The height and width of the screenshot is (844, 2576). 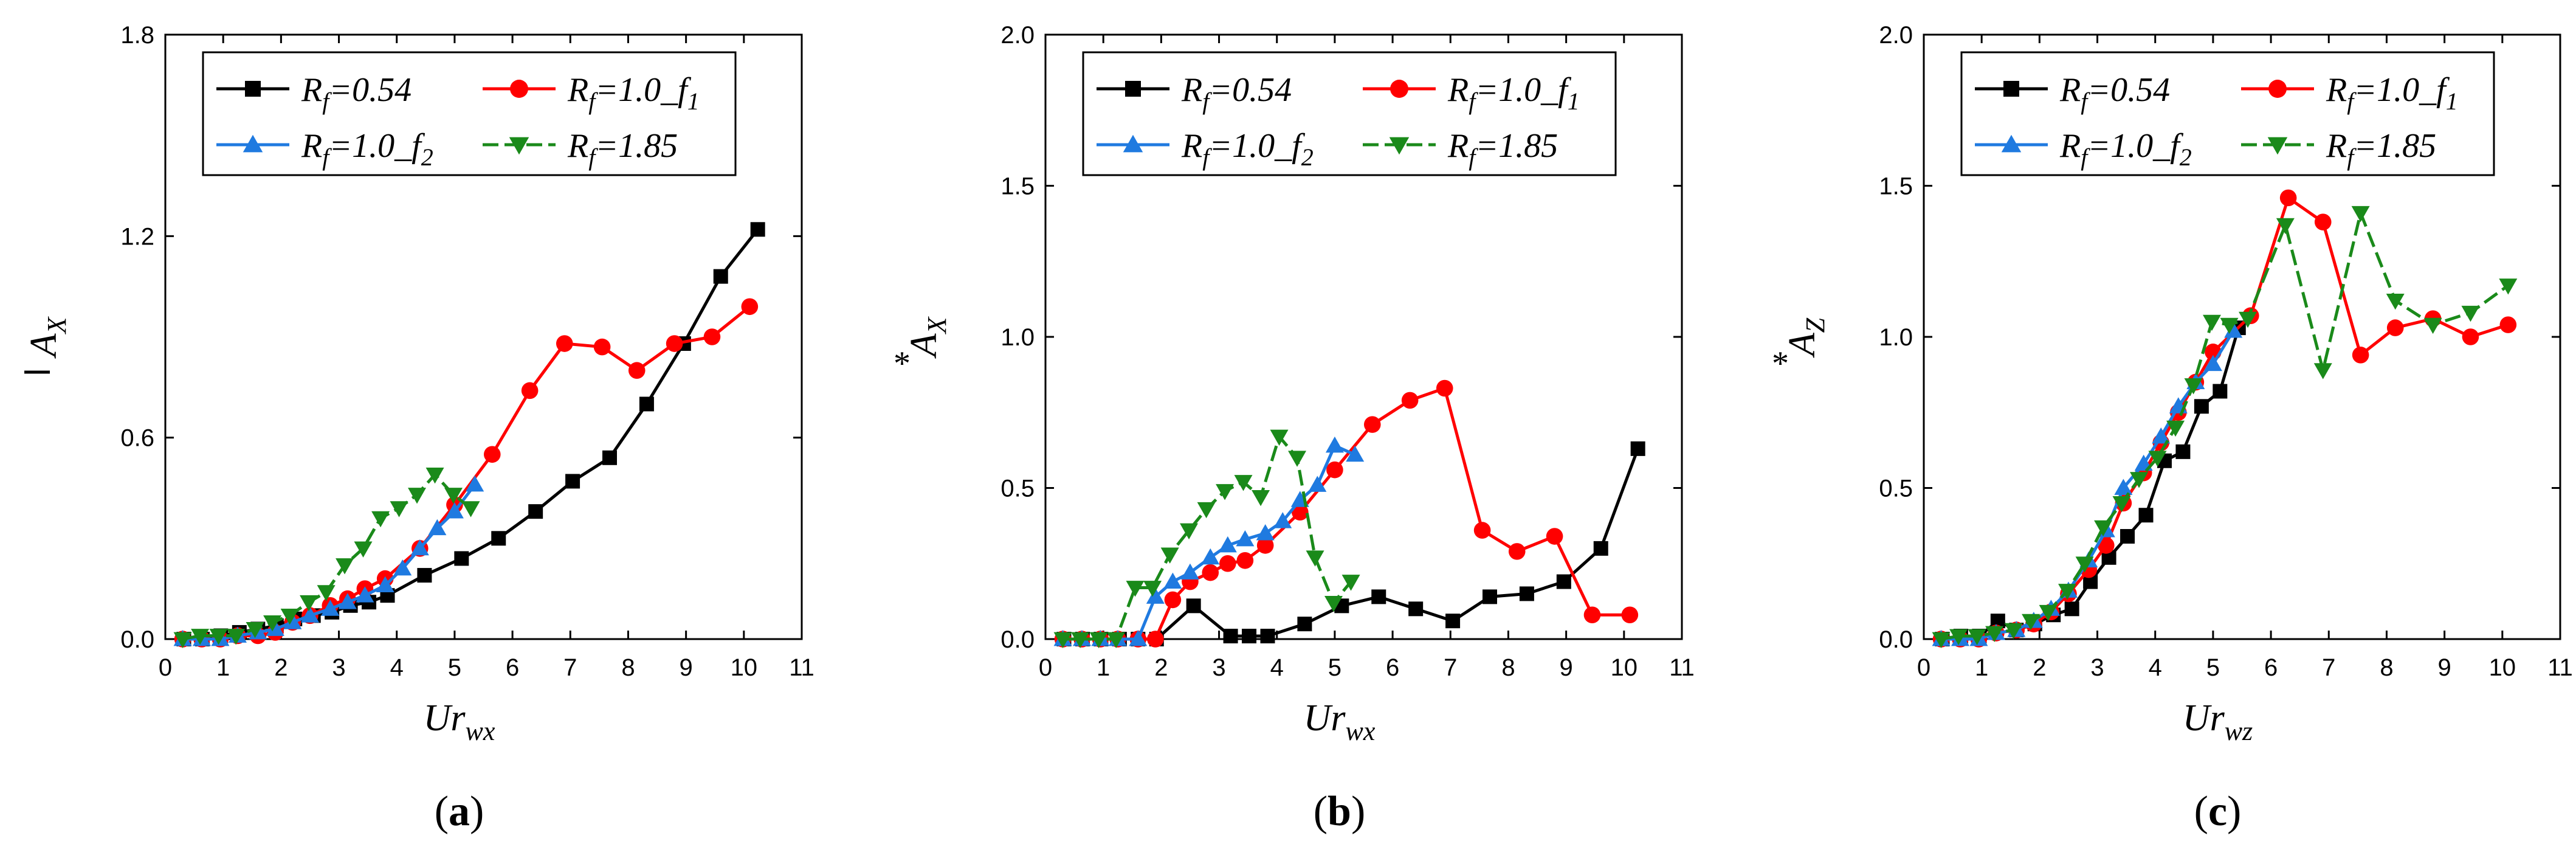 What do you see at coordinates (1017, 35) in the screenshot?
I see `y-tick-label: 2.0` at bounding box center [1017, 35].